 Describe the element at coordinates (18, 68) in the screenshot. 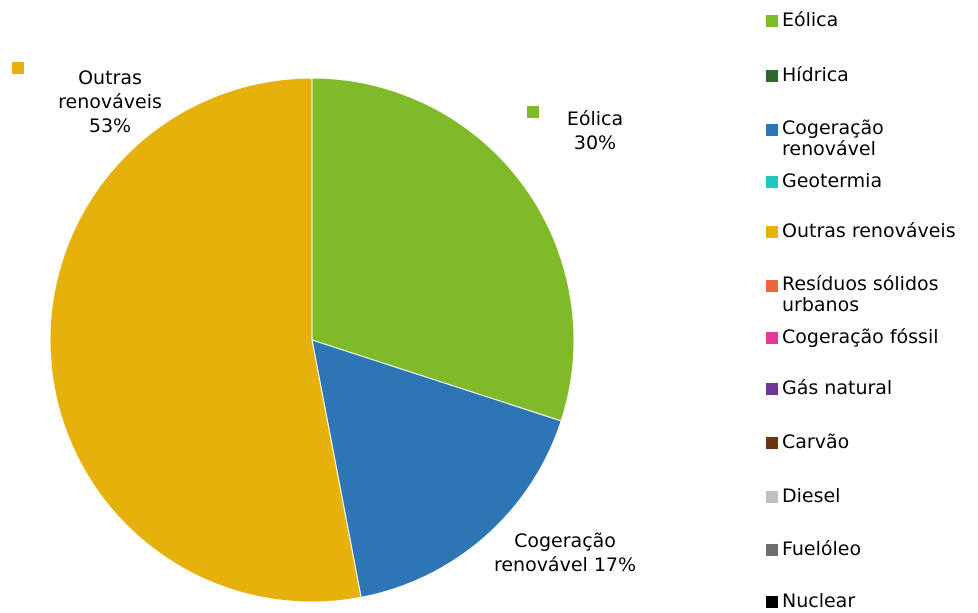

I see `outras-label-swatch` at that location.